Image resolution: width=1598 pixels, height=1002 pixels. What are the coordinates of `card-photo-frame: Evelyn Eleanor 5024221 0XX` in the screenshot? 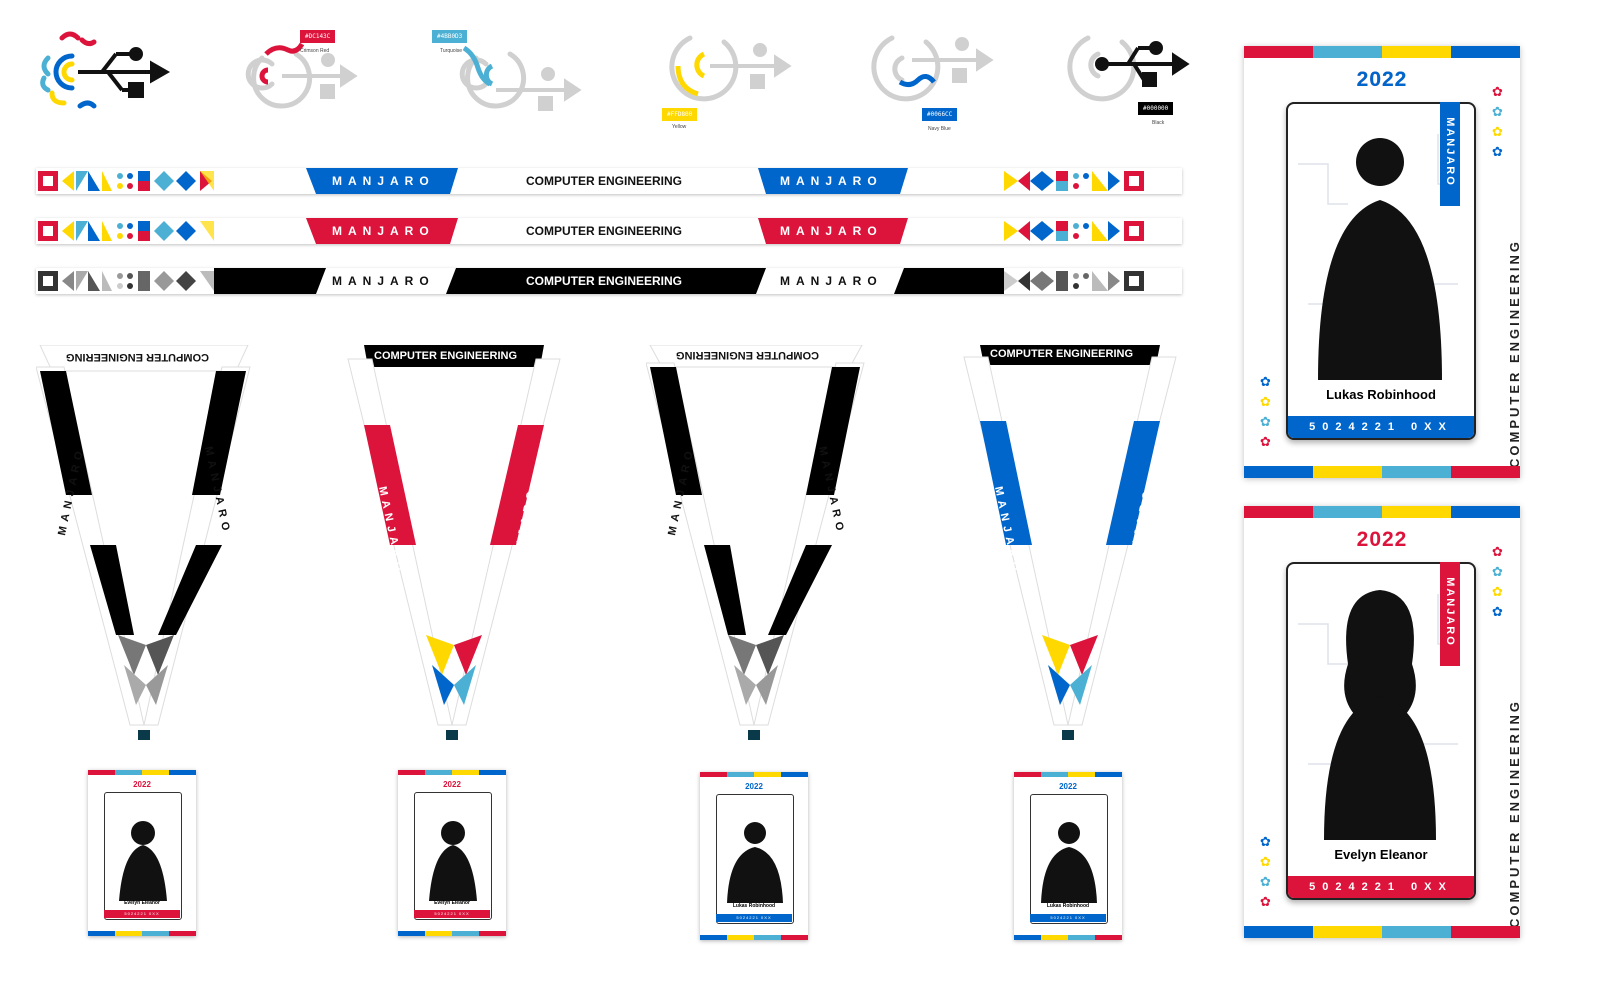 It's located at (1381, 731).